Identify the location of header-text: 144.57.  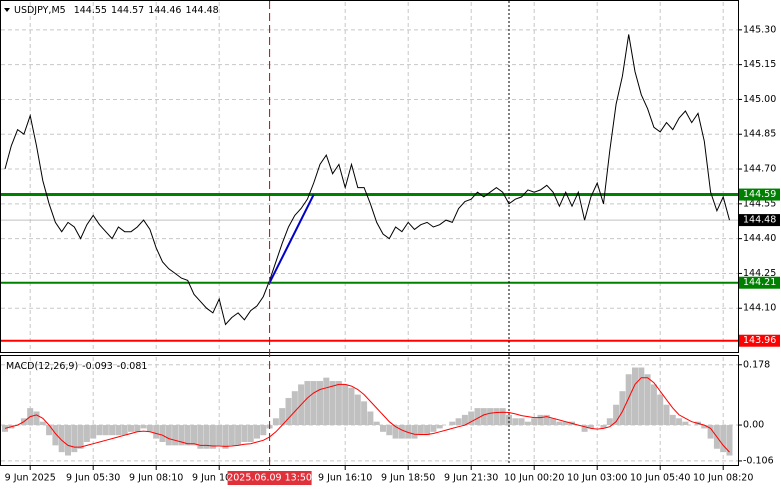
(127, 10).